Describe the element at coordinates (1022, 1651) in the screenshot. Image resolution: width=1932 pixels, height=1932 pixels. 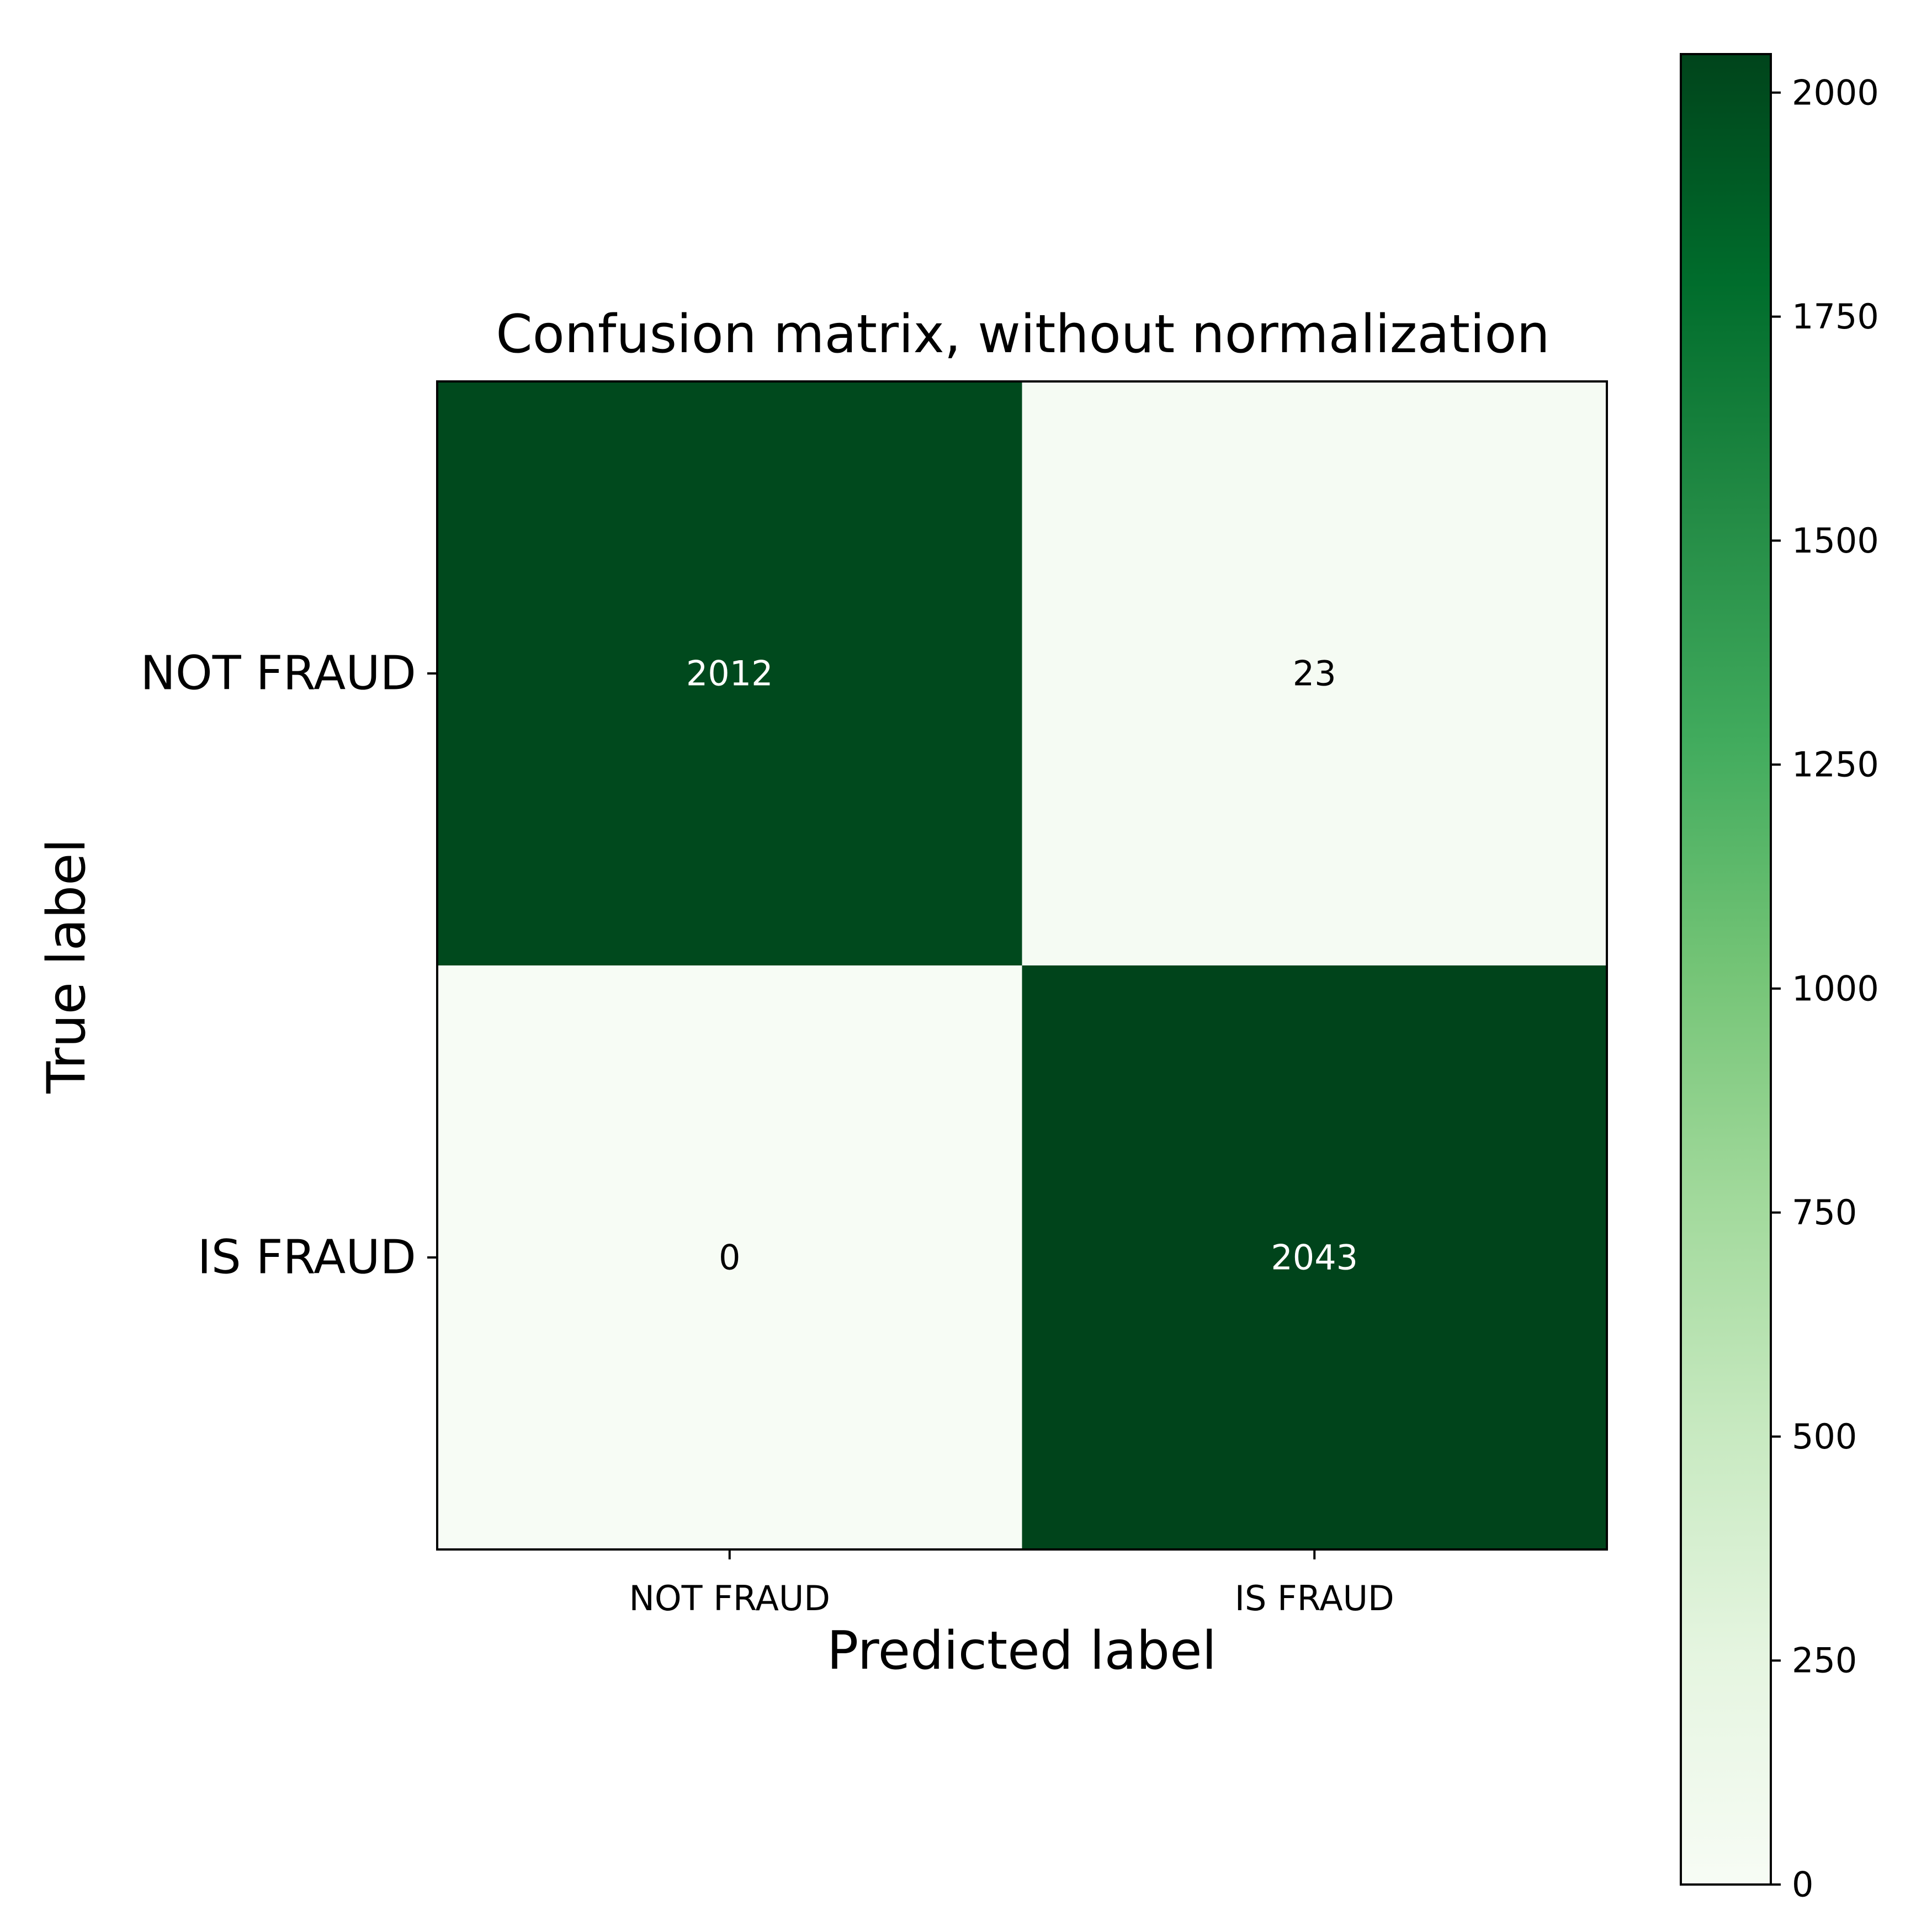
I see `x-axis-label: Predicted label` at that location.